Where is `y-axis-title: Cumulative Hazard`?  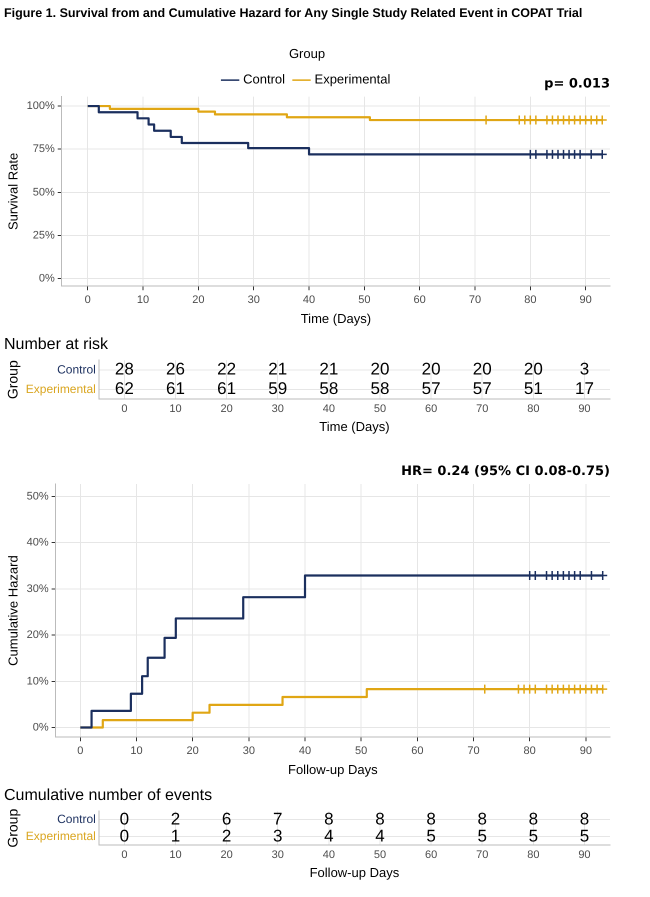
y-axis-title: Cumulative Hazard is located at coordinates (12, 610).